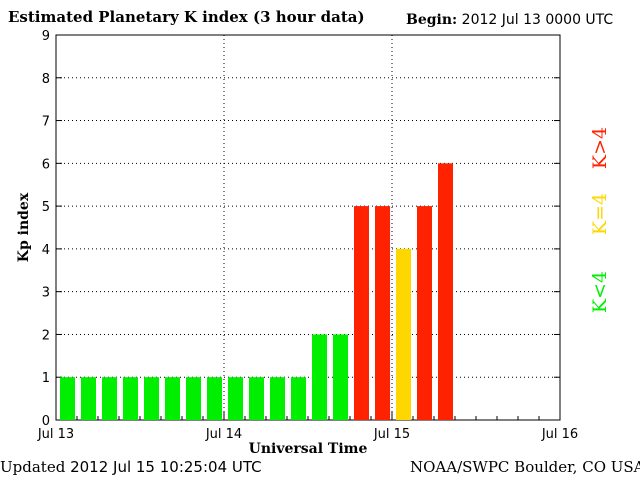 The height and width of the screenshot is (480, 640). What do you see at coordinates (600, 292) in the screenshot?
I see `legend-low: K<4` at bounding box center [600, 292].